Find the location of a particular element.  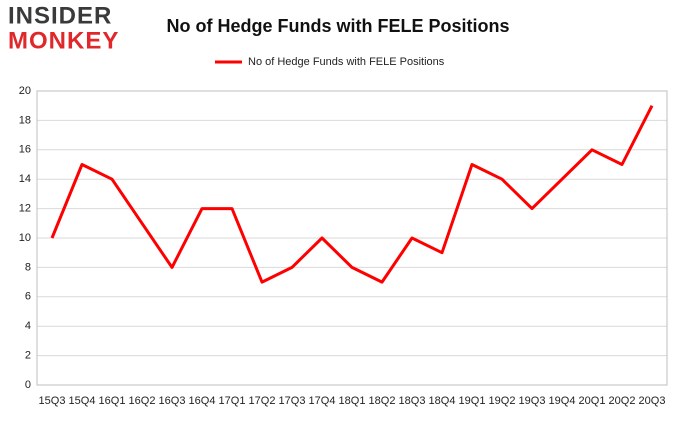

logo-top: INSIDER is located at coordinates (60, 15).